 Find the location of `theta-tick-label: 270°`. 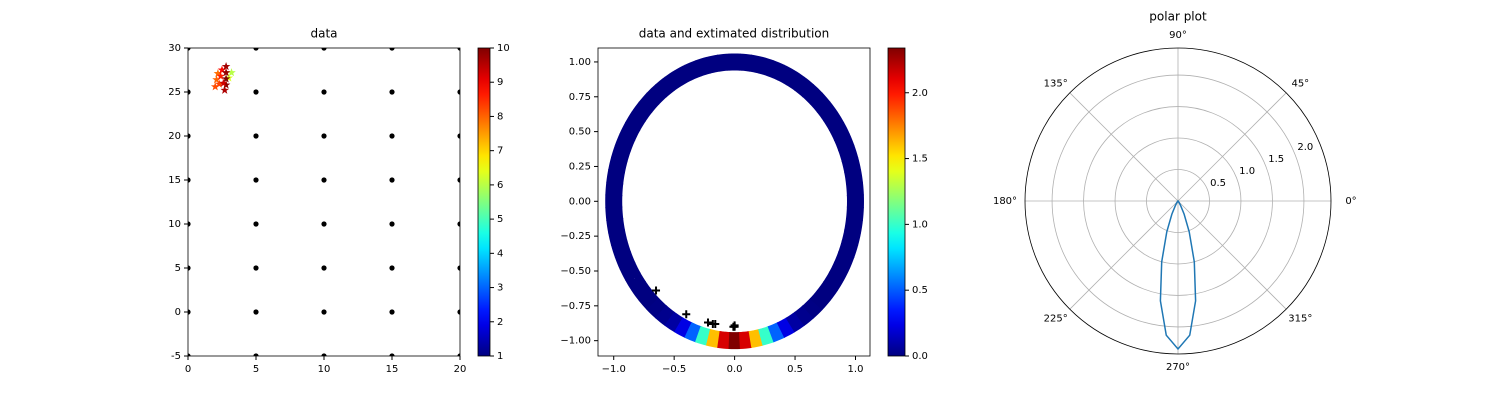

theta-tick-label: 270° is located at coordinates (1178, 367).